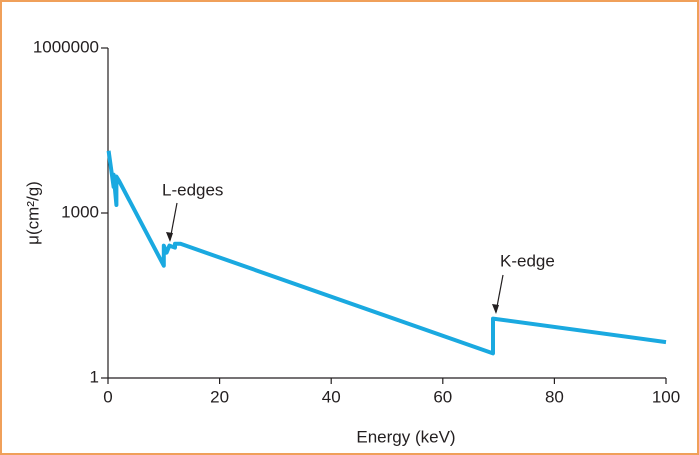  Describe the element at coordinates (219, 396) in the screenshot. I see `x-tick-label: 20` at that location.